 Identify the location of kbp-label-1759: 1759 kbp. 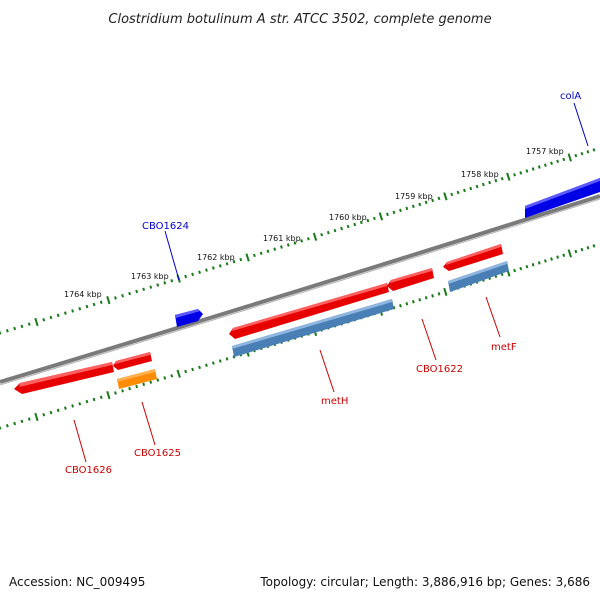
(414, 196).